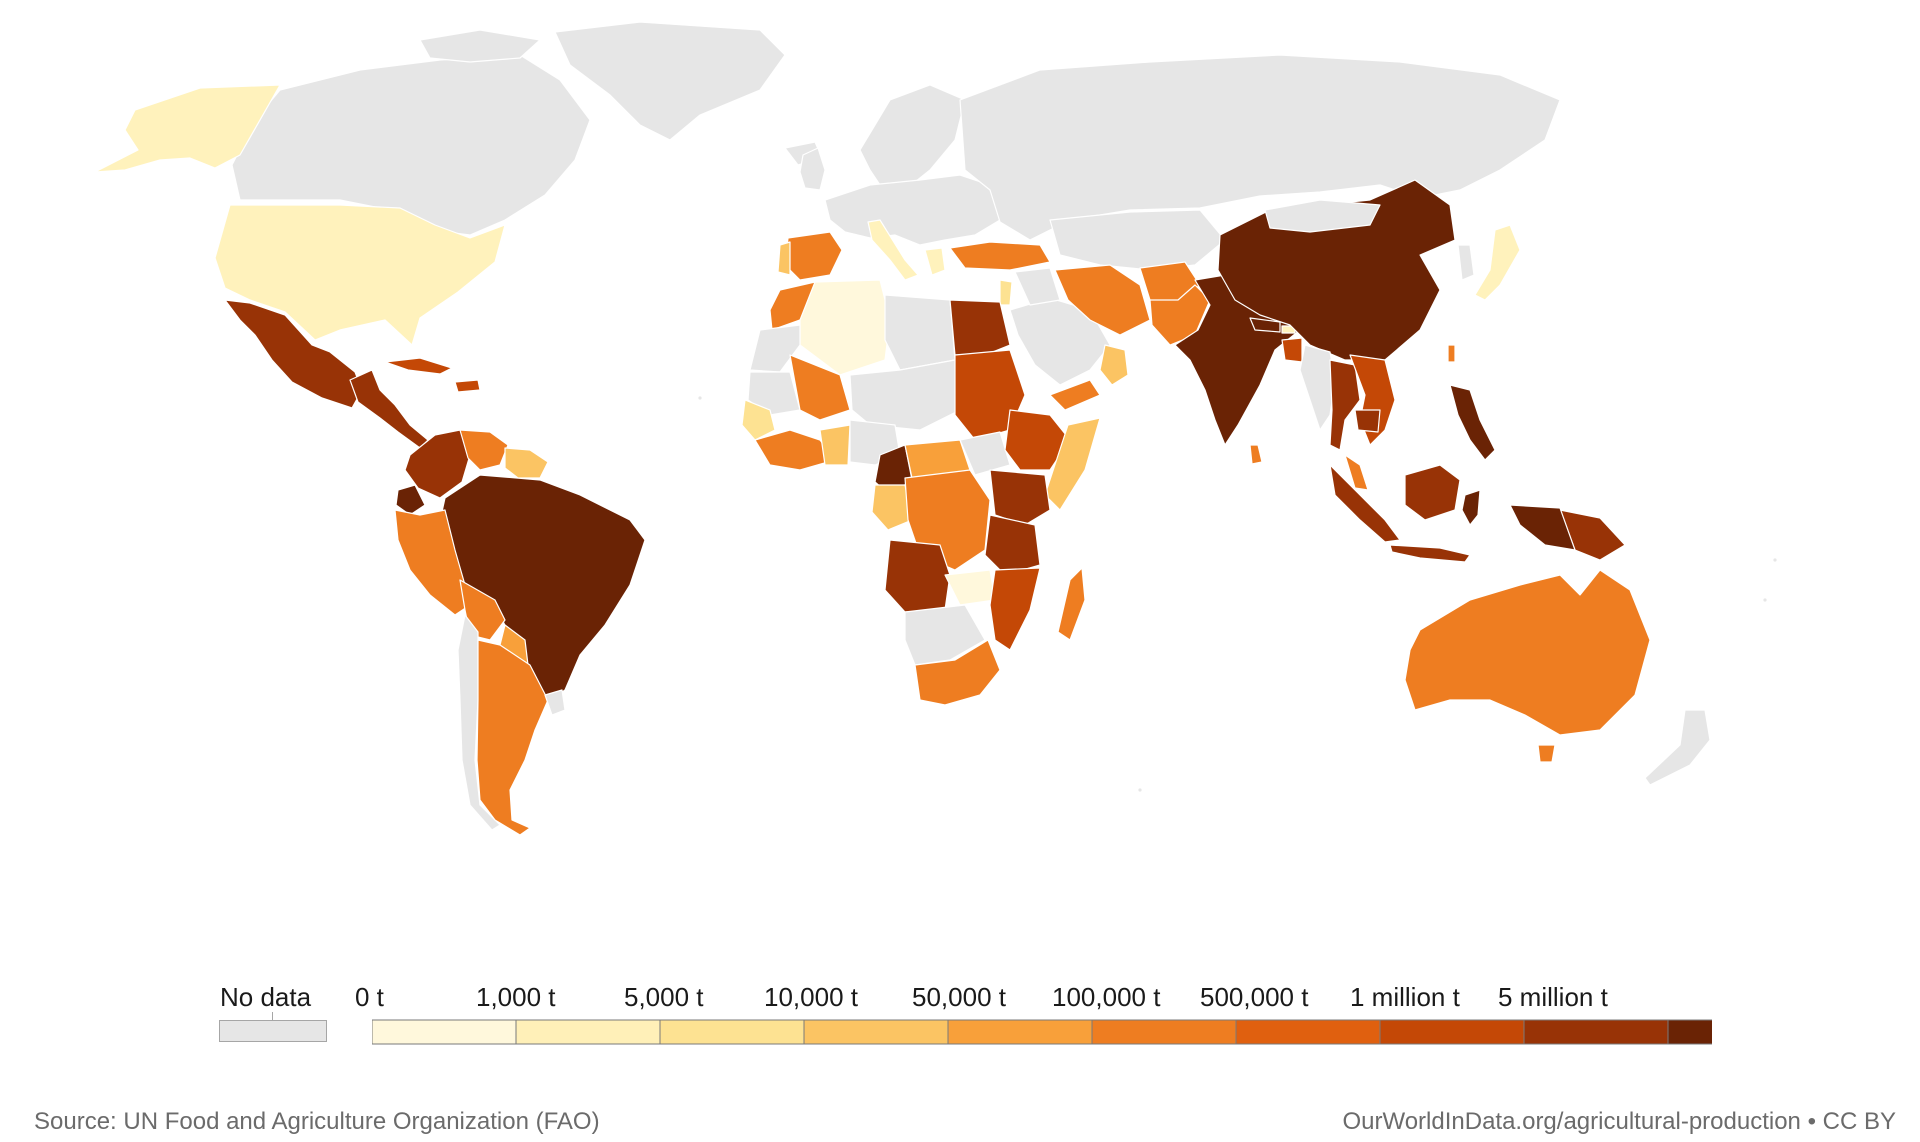 The width and height of the screenshot is (1920, 1142). Describe the element at coordinates (1012, 545) in the screenshot. I see `country-tanzania` at that location.